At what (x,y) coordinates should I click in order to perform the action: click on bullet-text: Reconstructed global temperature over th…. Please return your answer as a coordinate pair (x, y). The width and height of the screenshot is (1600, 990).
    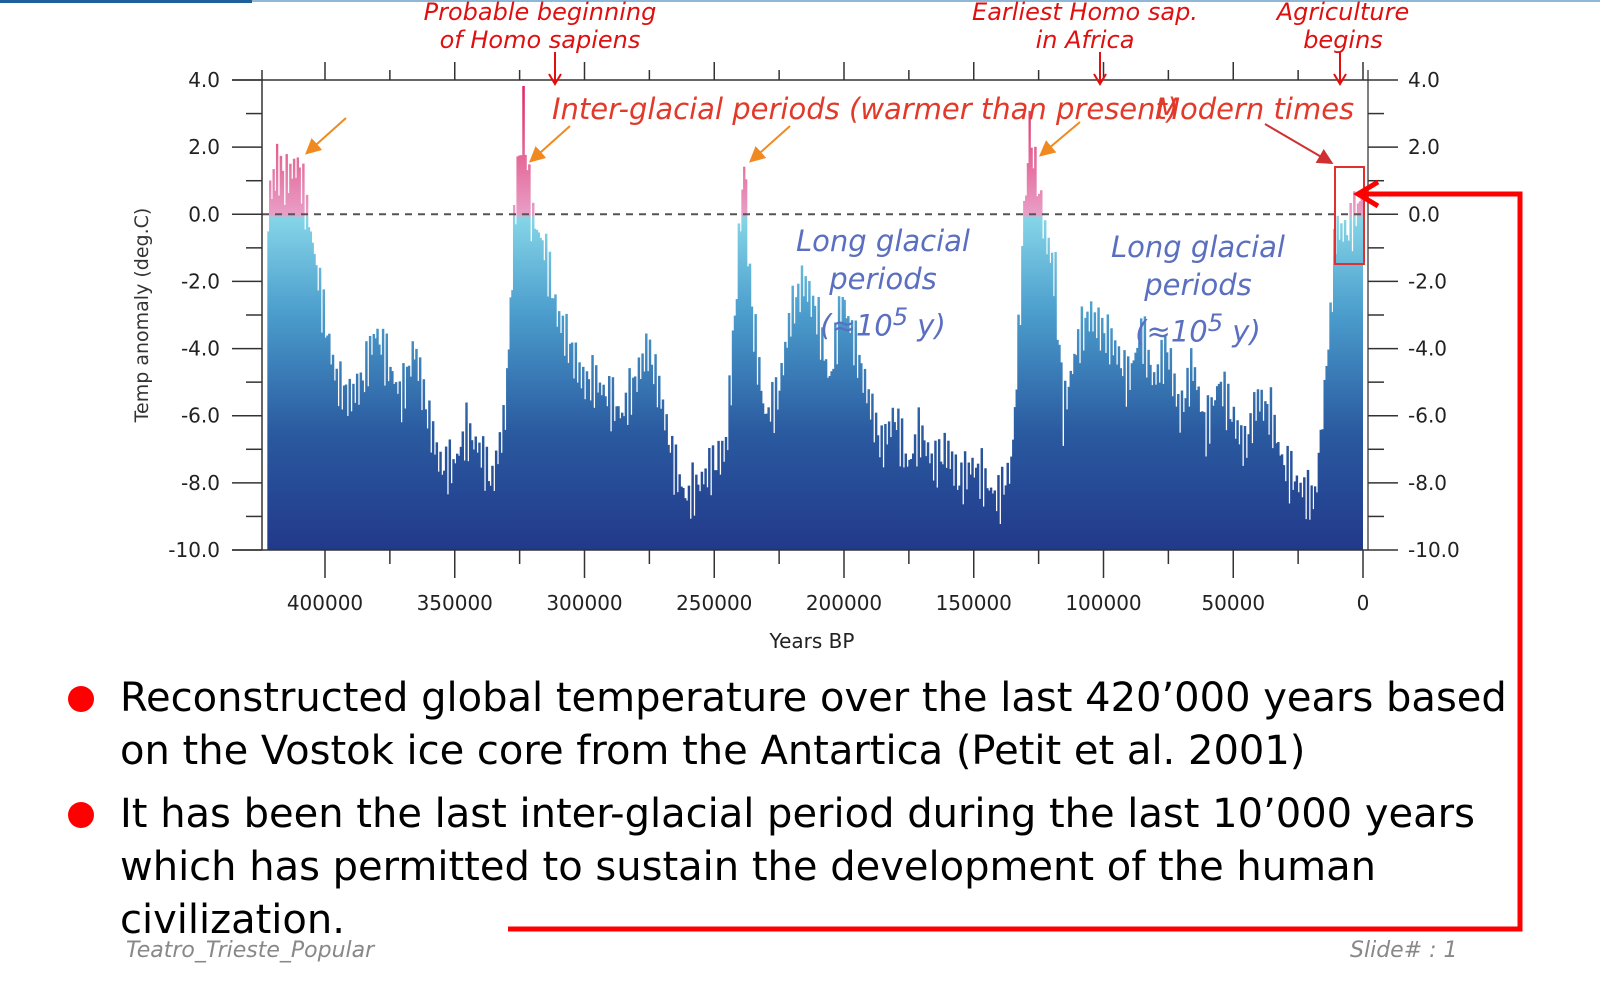
    Looking at the image, I should click on (813, 724).